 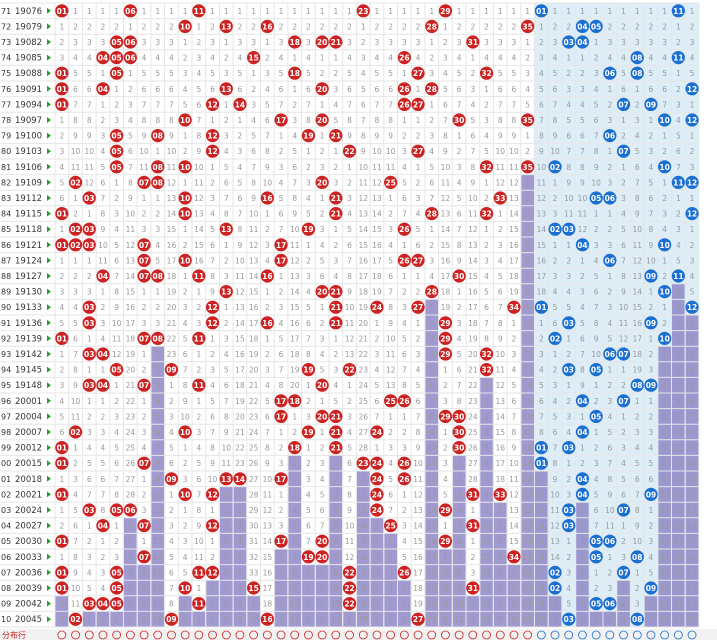 I want to click on arrow-icon, so click(x=49, y=494).